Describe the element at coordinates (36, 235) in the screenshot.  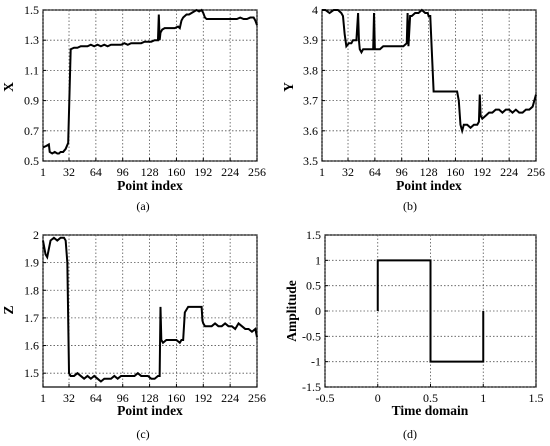
I see `panel-c-y-tick-label: 2` at that location.